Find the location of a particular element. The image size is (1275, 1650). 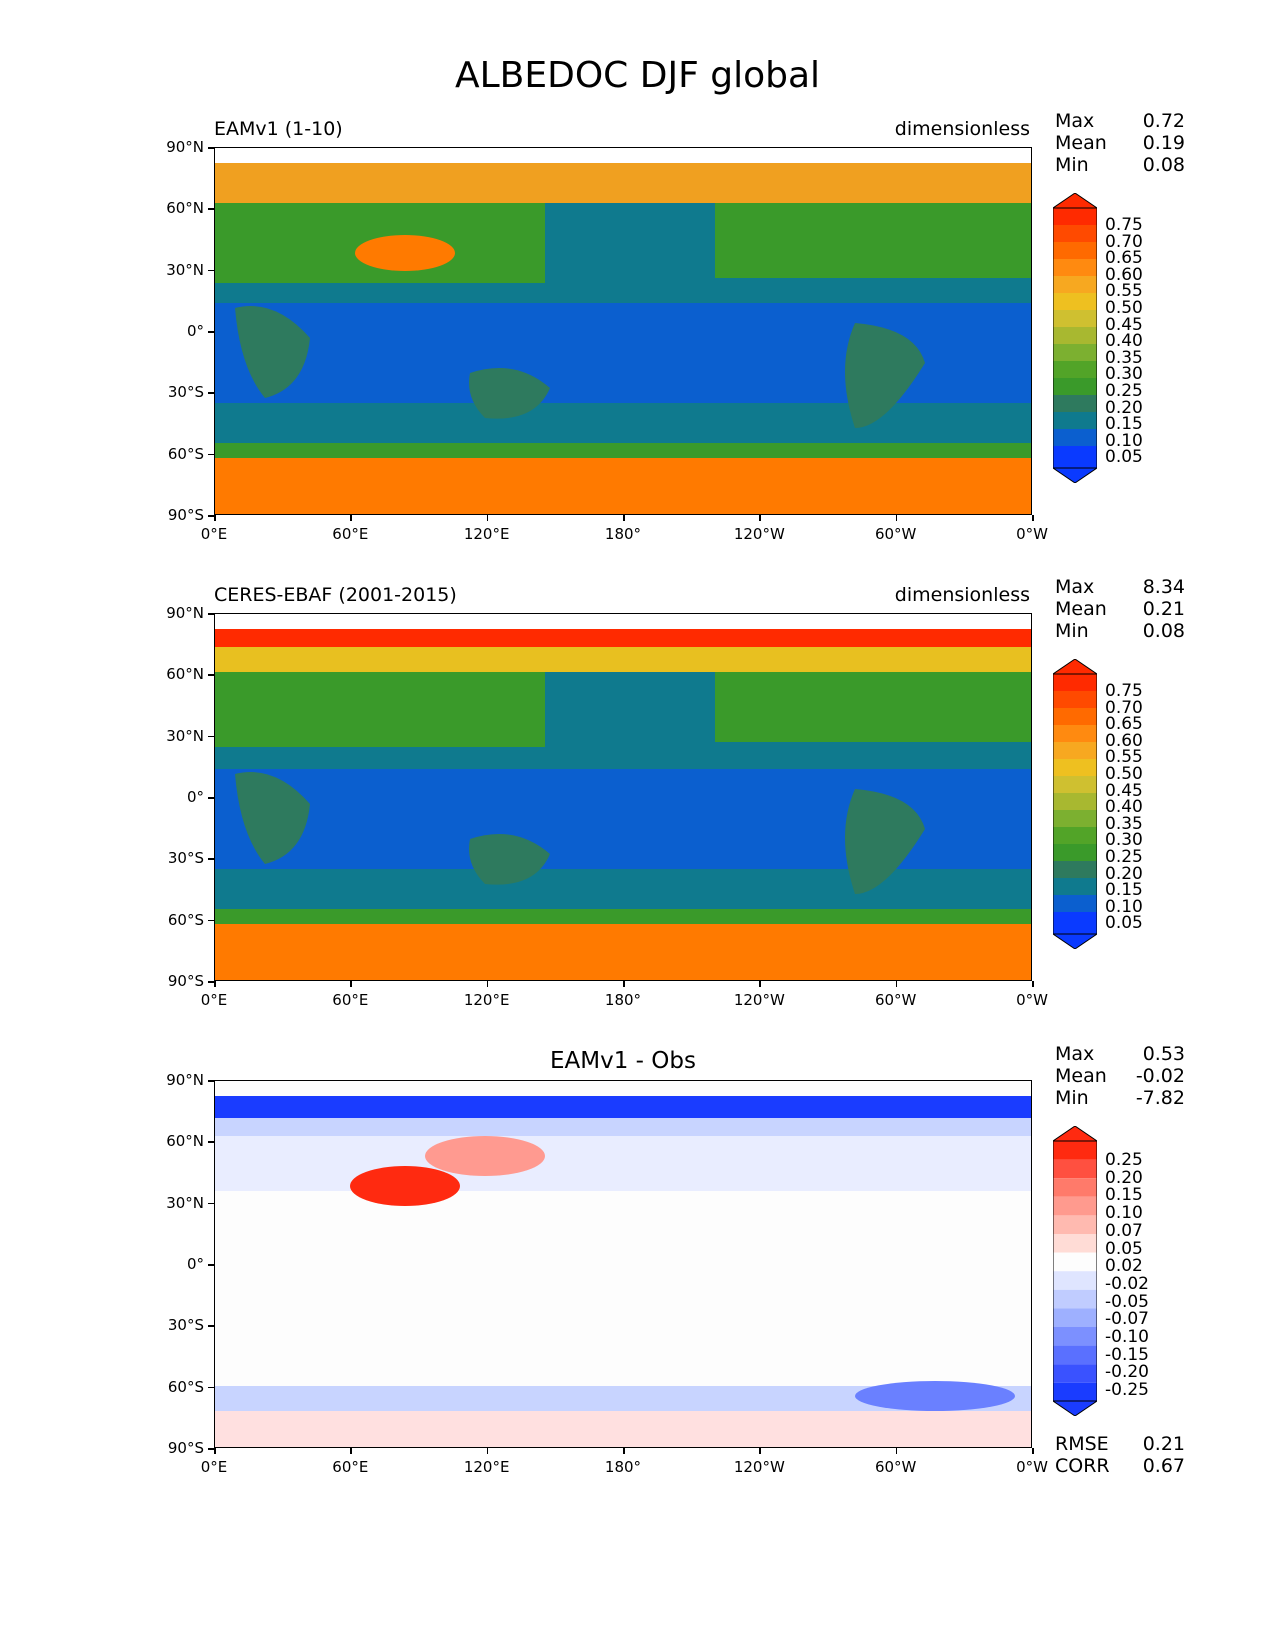

colorbar-label: 0.60 is located at coordinates (1124, 274).